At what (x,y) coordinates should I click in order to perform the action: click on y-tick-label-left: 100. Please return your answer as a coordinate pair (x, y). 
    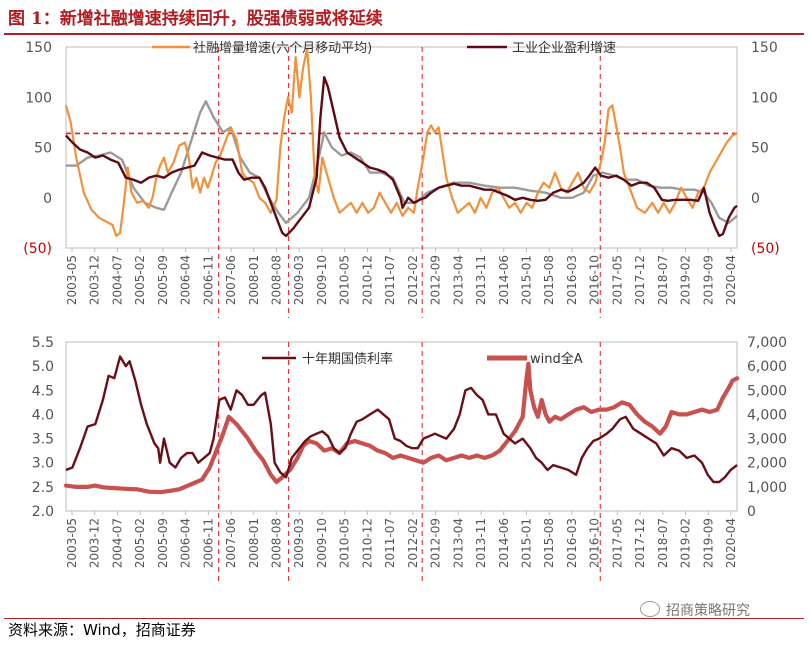
    Looking at the image, I should click on (38, 98).